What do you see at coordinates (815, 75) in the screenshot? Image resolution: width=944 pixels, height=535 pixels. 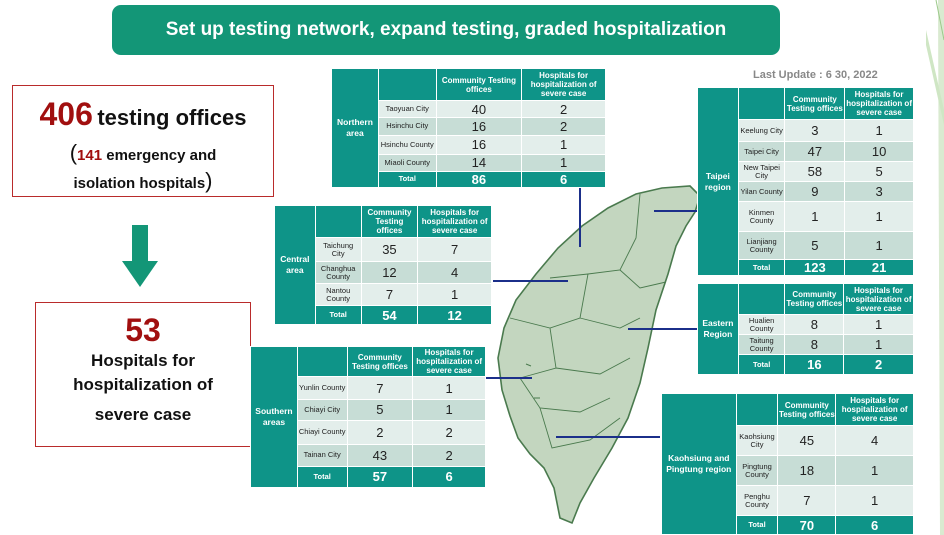 I see `last-update: Last Update : 6 30, 2022` at bounding box center [815, 75].